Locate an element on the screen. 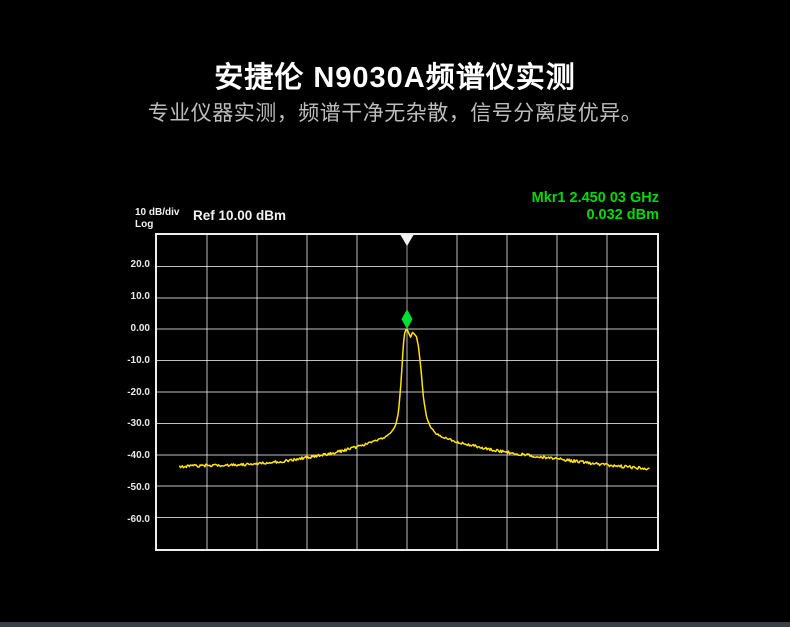  scale-per-div-label: 10 dB/div is located at coordinates (157, 212).